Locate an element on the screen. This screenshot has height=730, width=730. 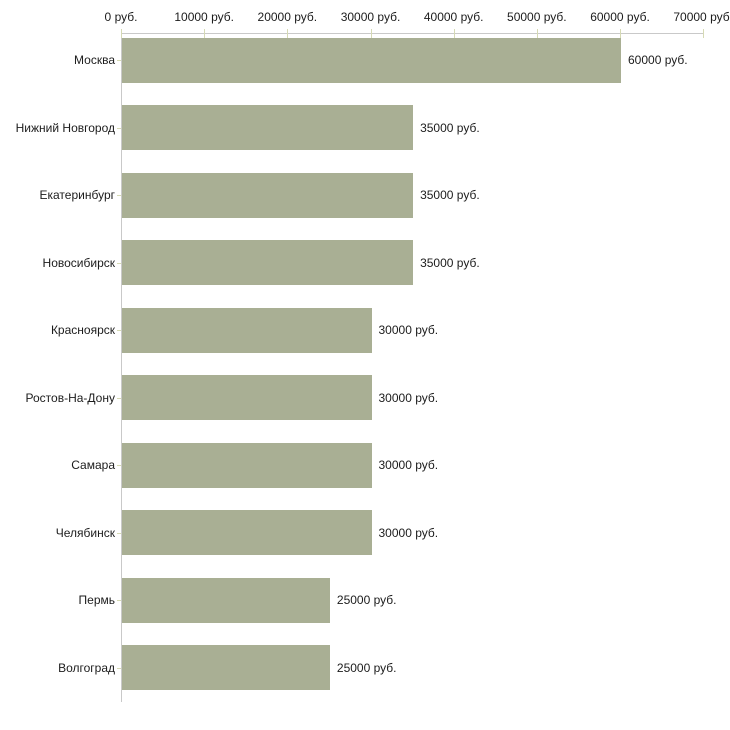
x-axis-tick-label: 30000 руб. is located at coordinates (370, 17).